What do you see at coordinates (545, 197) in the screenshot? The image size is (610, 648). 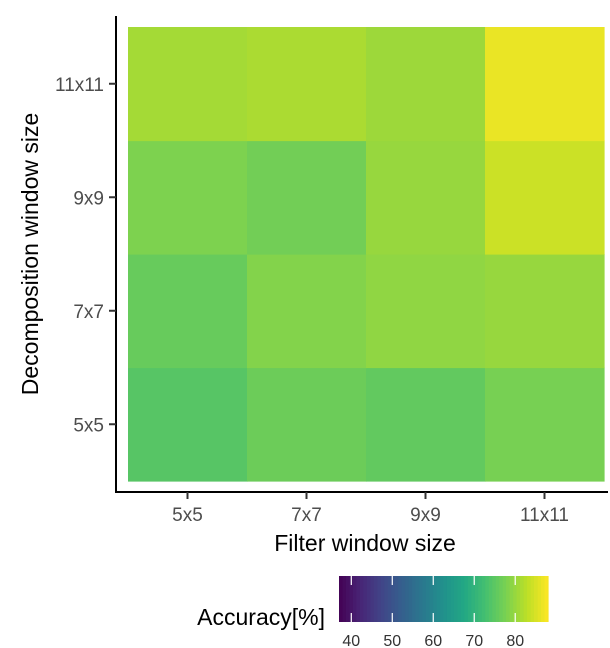 I see `heatmap-cell-11x11-9x9` at bounding box center [545, 197].